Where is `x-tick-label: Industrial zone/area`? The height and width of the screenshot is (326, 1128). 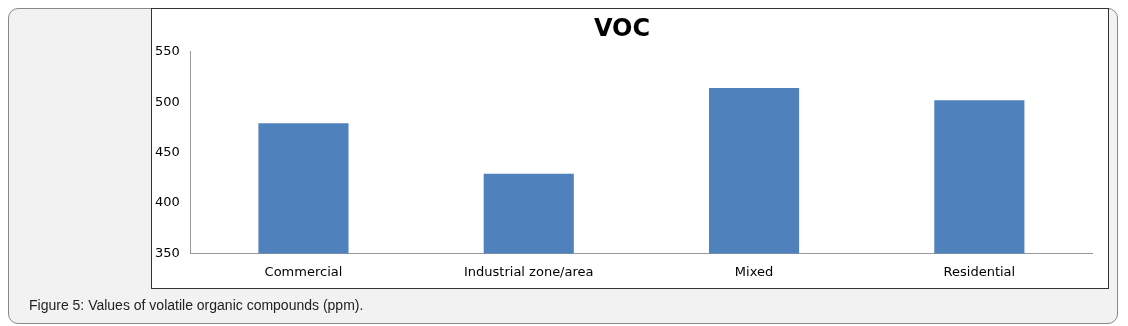 x-tick-label: Industrial zone/area is located at coordinates (529, 271).